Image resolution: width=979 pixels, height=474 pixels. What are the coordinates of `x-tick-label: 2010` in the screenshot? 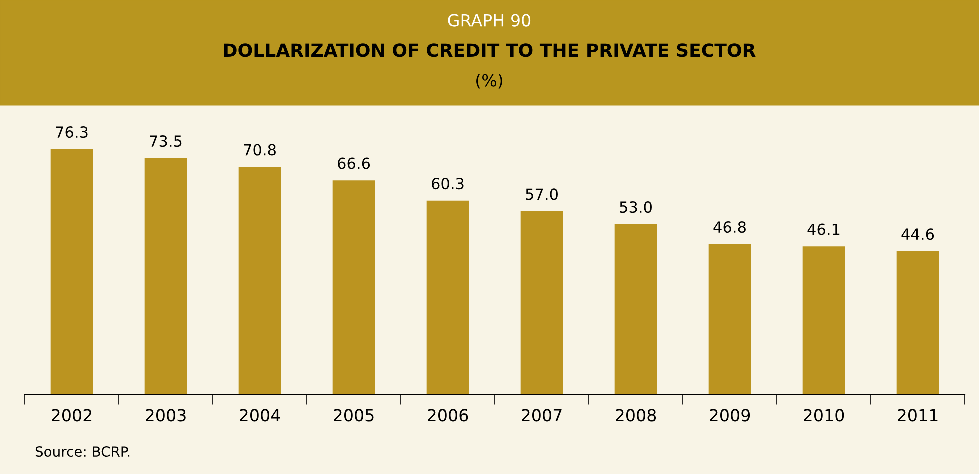 It's located at (824, 415).